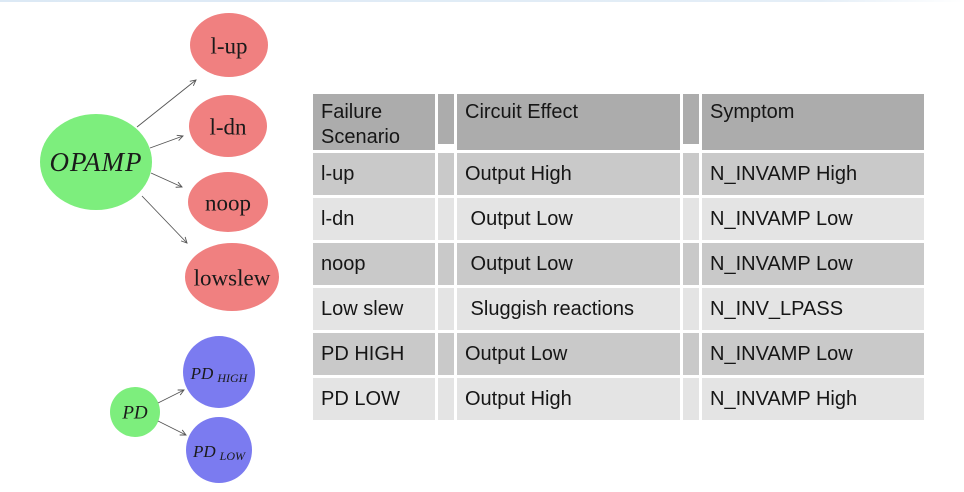  What do you see at coordinates (171, 396) in the screenshot?
I see `arrow-pd-to-pd-high` at bounding box center [171, 396].